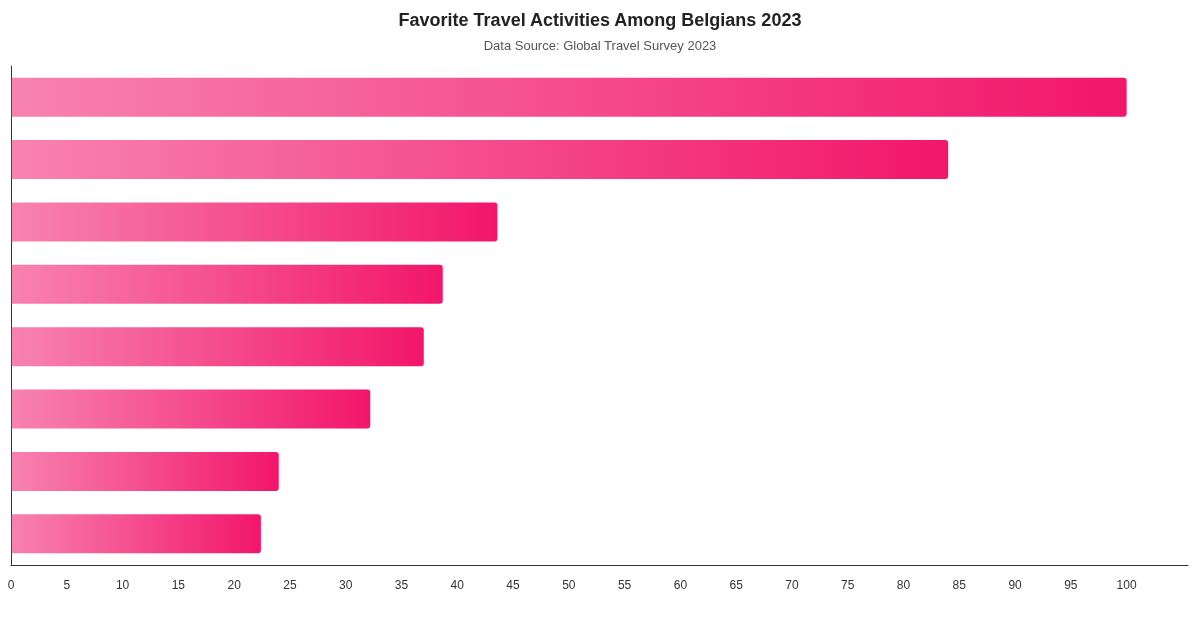  What do you see at coordinates (513, 585) in the screenshot?
I see `x-tick-label: 45` at bounding box center [513, 585].